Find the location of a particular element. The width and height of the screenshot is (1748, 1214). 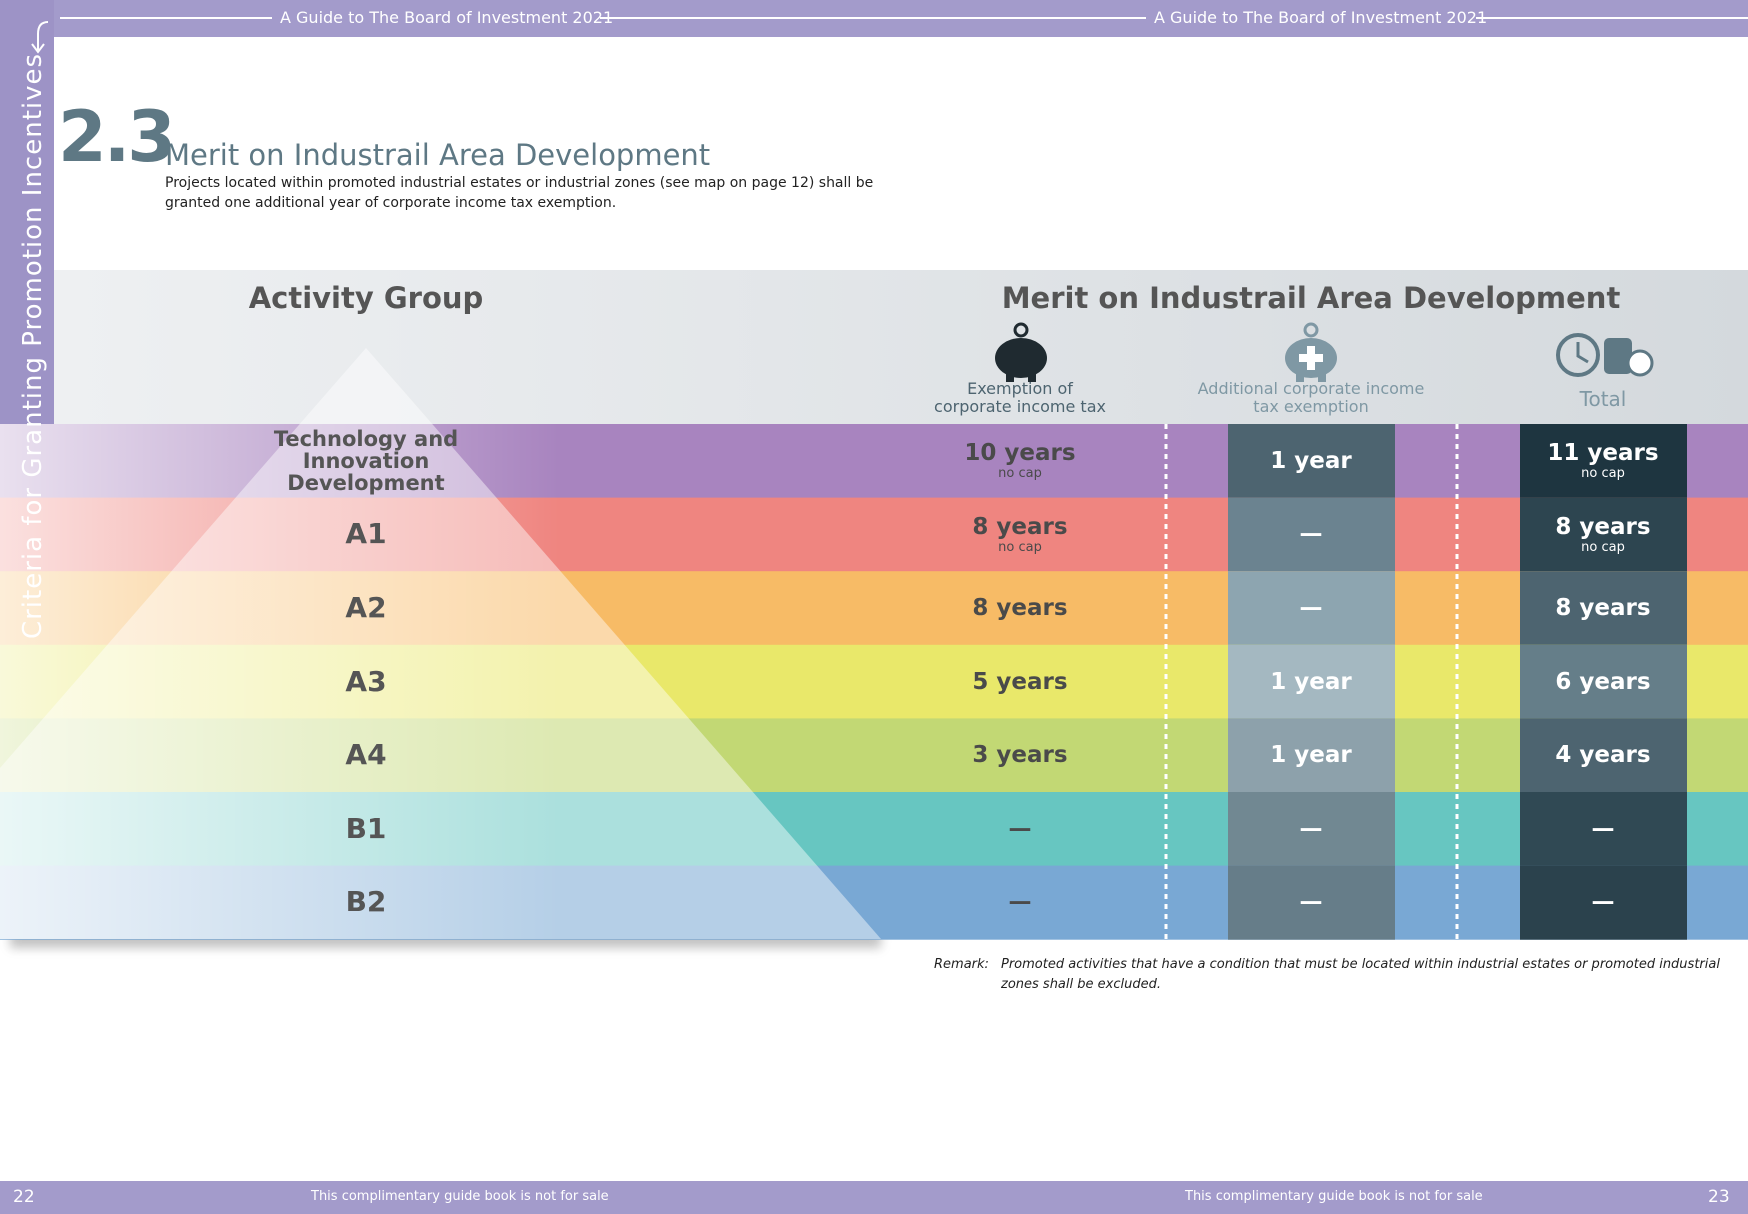

activity-group: A4 is located at coordinates (366, 755).